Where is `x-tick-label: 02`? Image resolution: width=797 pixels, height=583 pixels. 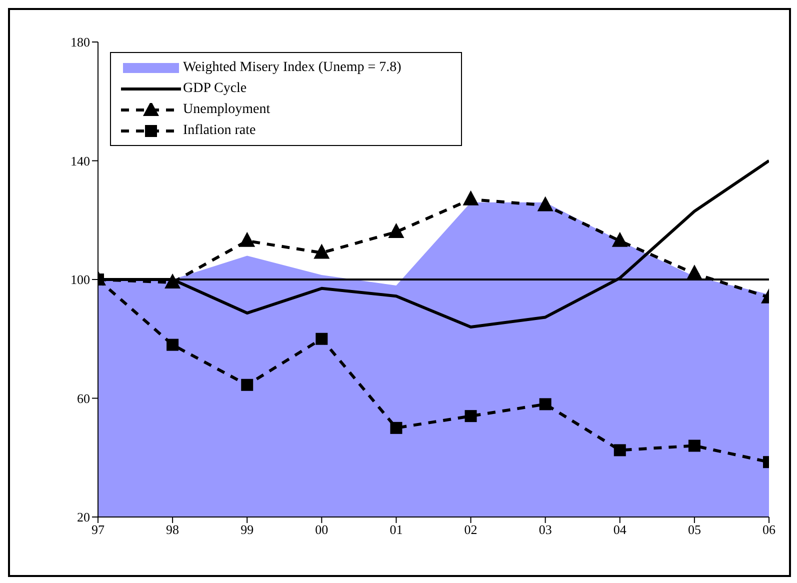
x-tick-label: 02 is located at coordinates (471, 530).